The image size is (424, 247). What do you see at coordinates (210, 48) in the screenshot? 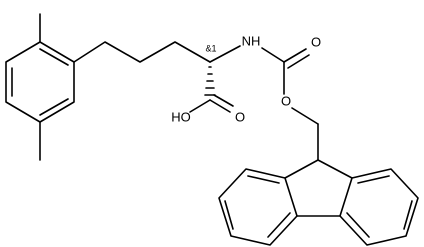
I see `stereo-label: &1` at bounding box center [210, 48].